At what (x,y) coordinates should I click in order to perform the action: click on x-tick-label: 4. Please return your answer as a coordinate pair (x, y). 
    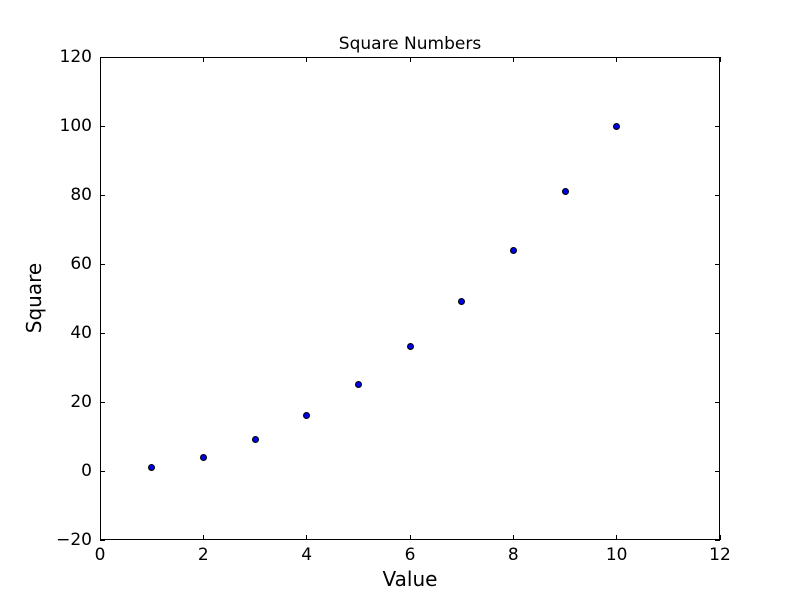
    Looking at the image, I should click on (307, 555).